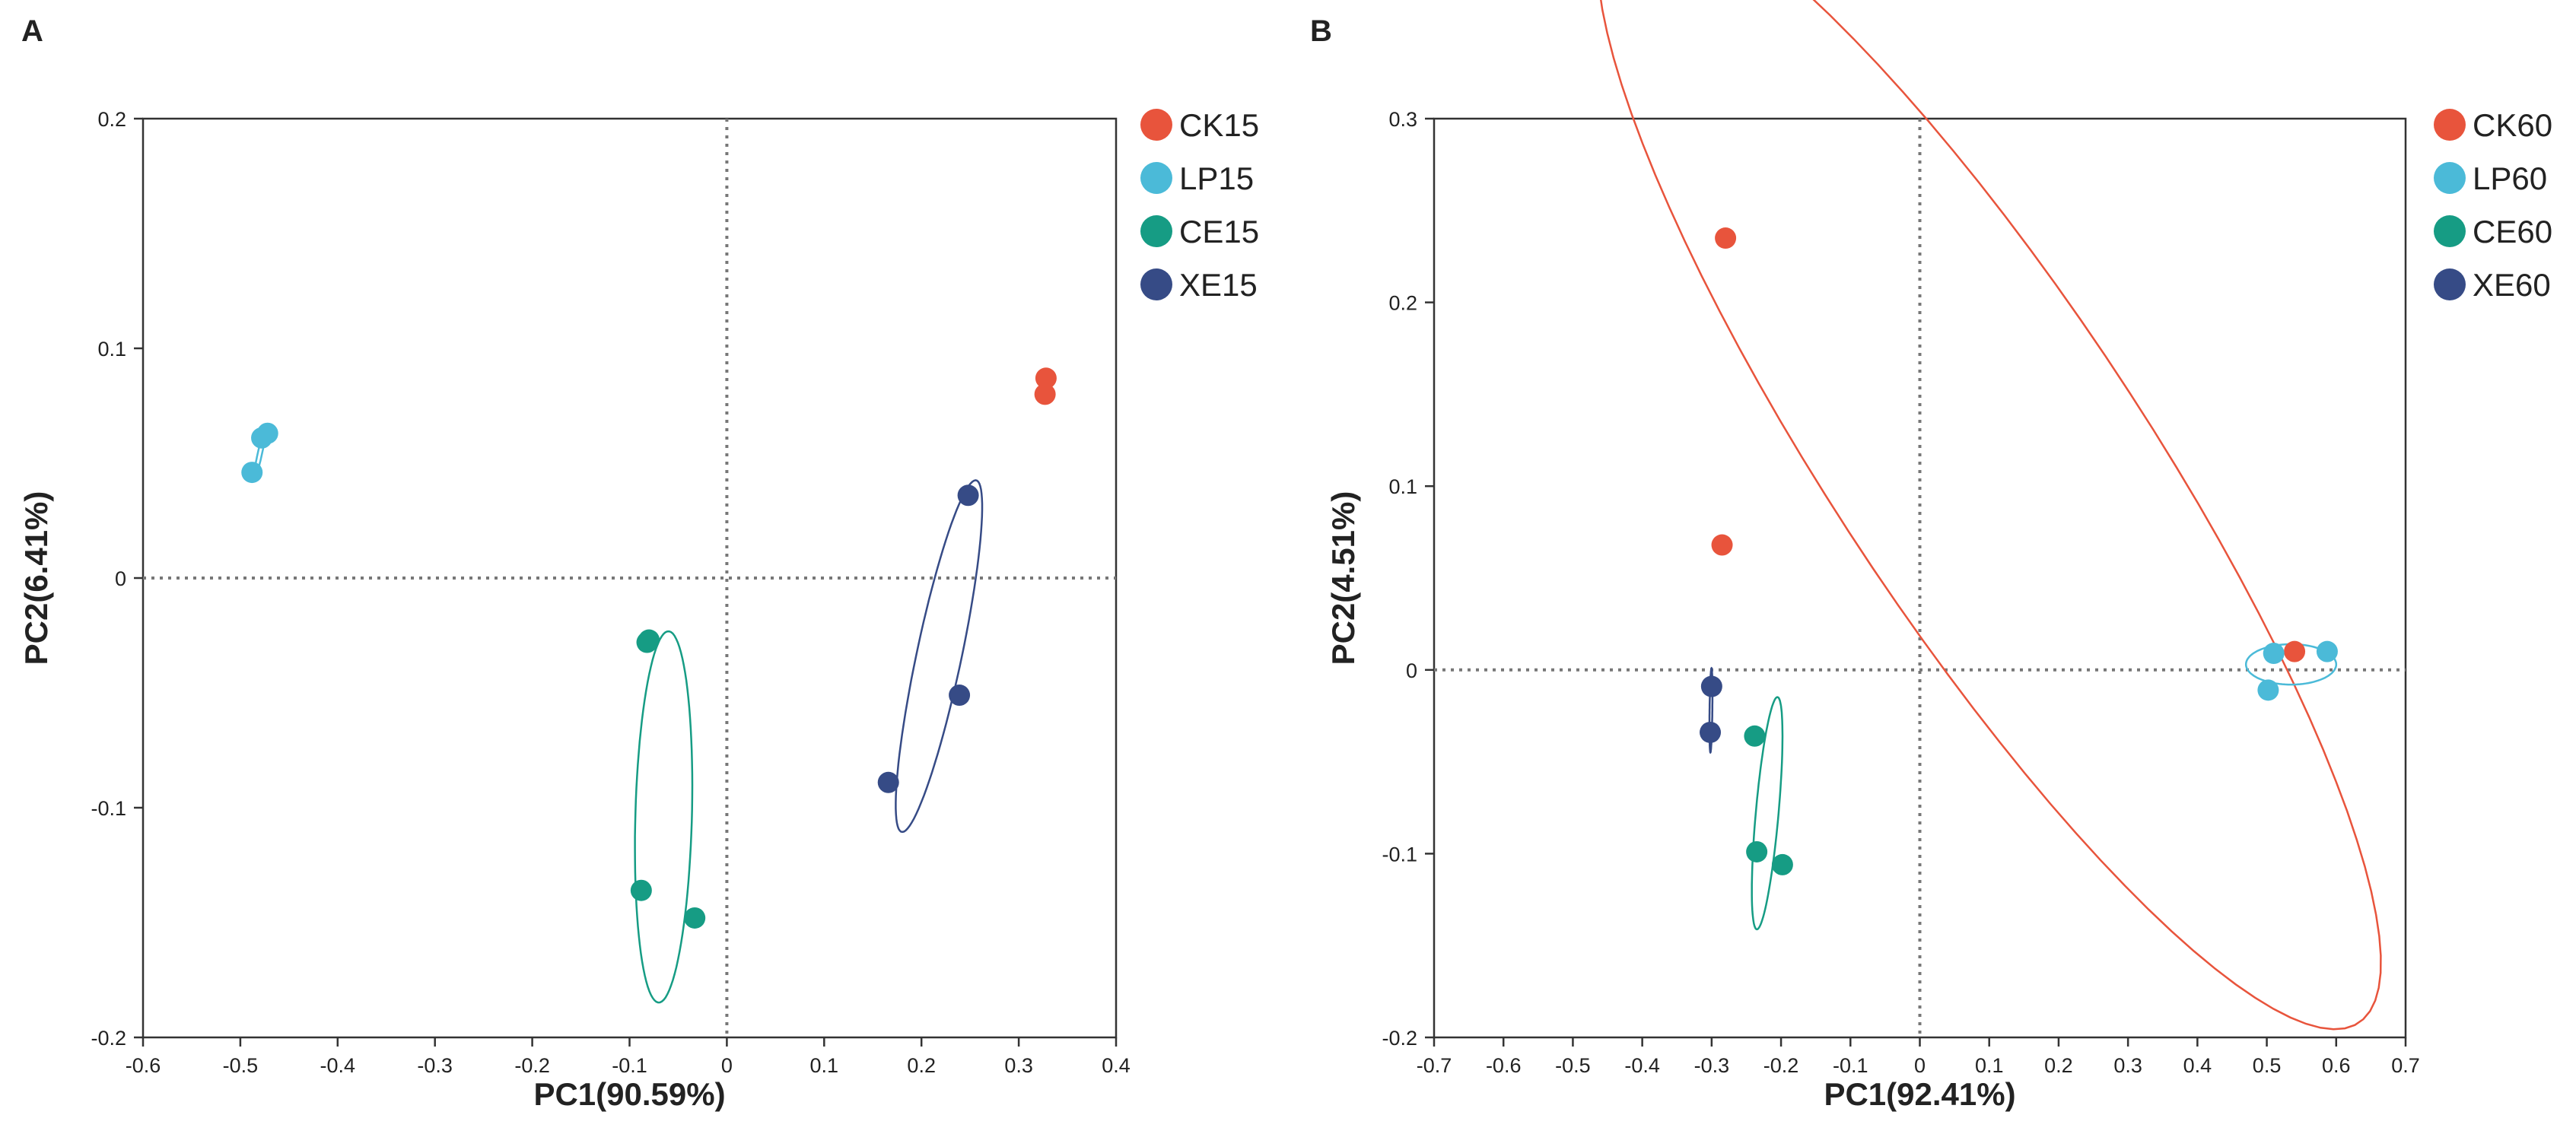  Describe the element at coordinates (1919, 1094) in the screenshot. I see `x-axis-title-b: PC1(92.41%)` at that location.